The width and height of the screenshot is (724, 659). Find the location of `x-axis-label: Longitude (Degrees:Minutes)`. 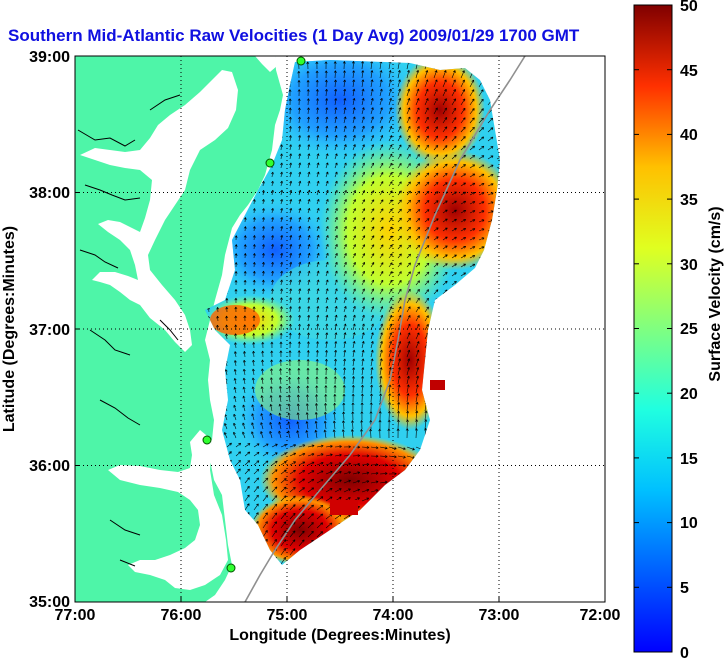

x-axis-label: Longitude (Degrees:Minutes) is located at coordinates (339, 635).